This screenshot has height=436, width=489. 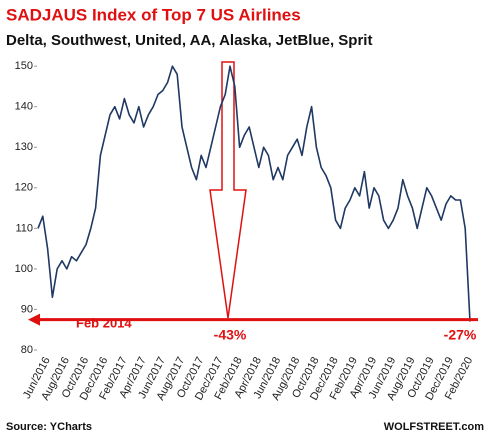 I want to click on y-tick-label: 150, so click(x=24, y=66).